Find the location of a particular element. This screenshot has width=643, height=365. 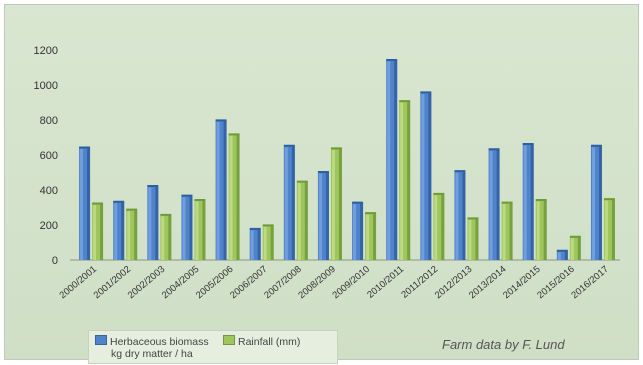

legend-label-biomass-line1: Herbaceous biomass is located at coordinates (159, 342).